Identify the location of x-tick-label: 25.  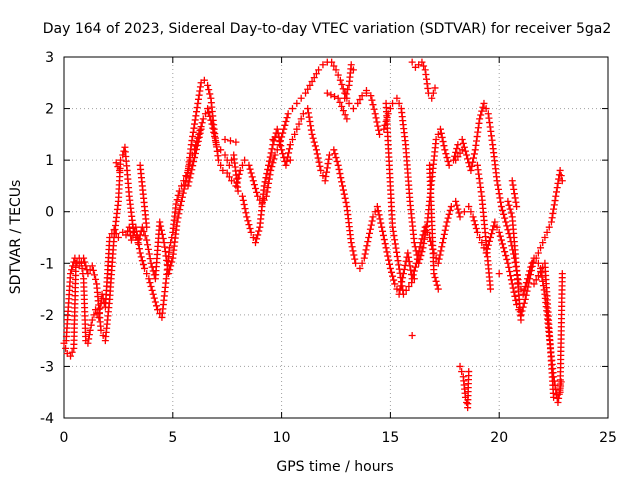
(608, 438).